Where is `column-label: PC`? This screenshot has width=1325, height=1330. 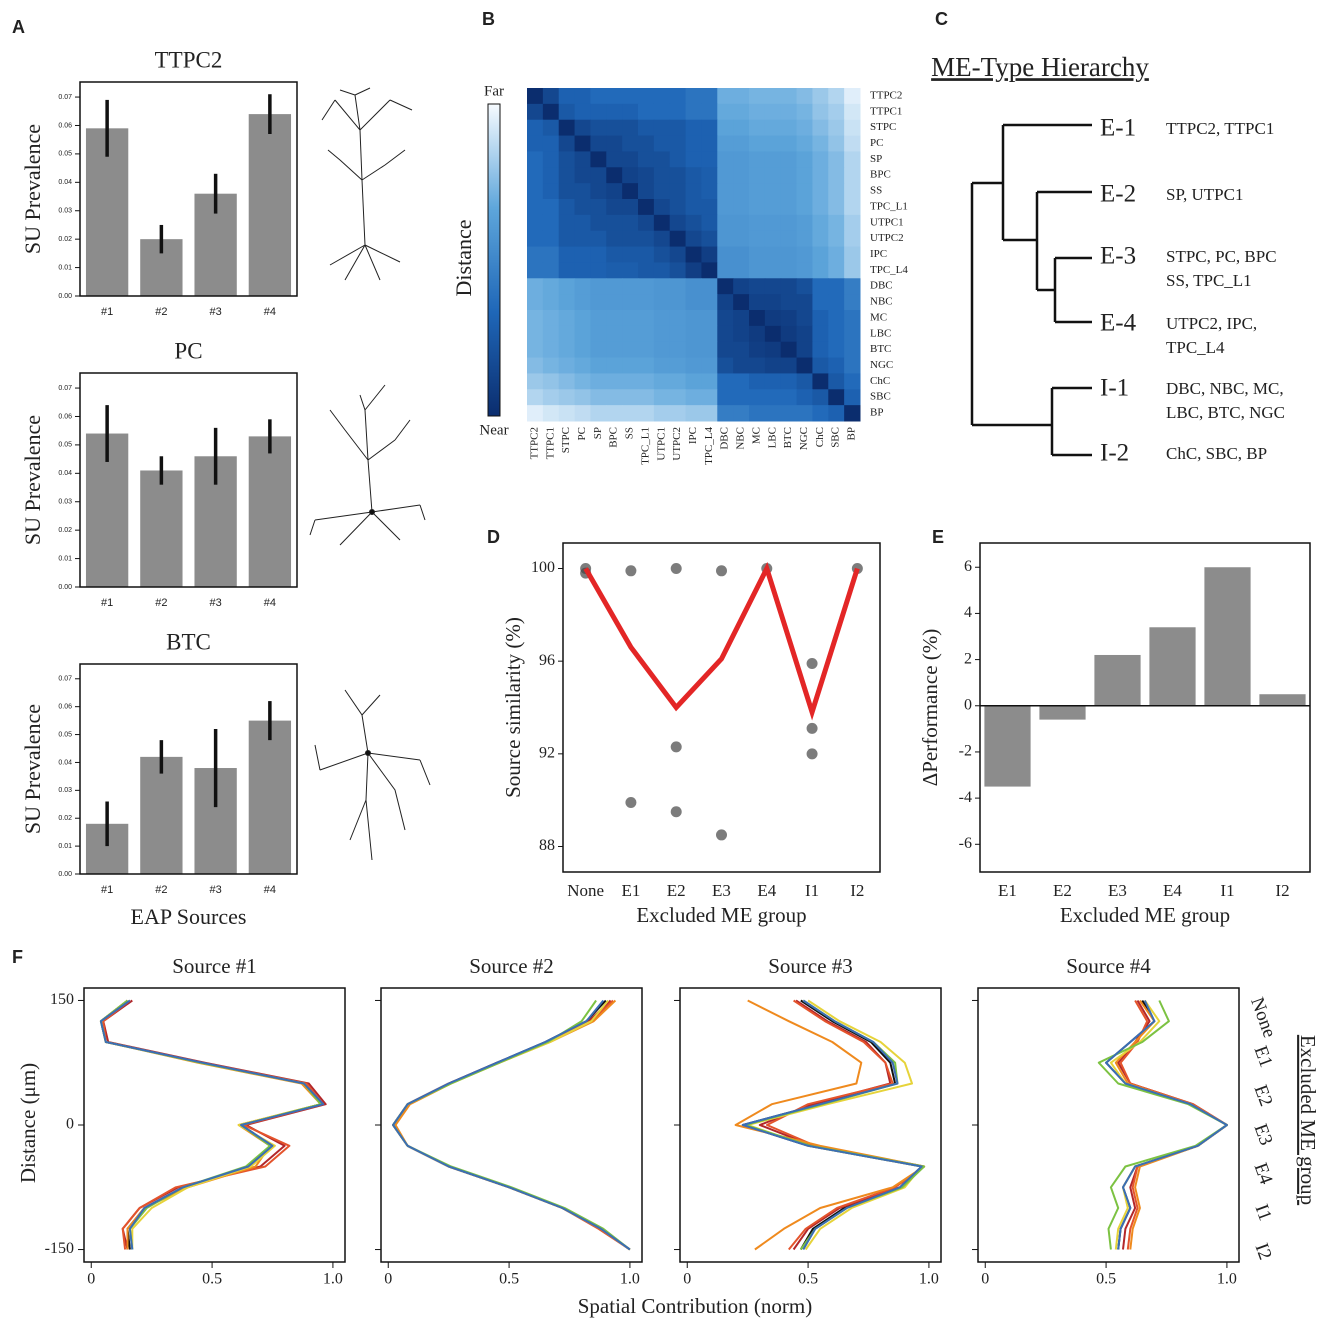
column-label: PC is located at coordinates (582, 433).